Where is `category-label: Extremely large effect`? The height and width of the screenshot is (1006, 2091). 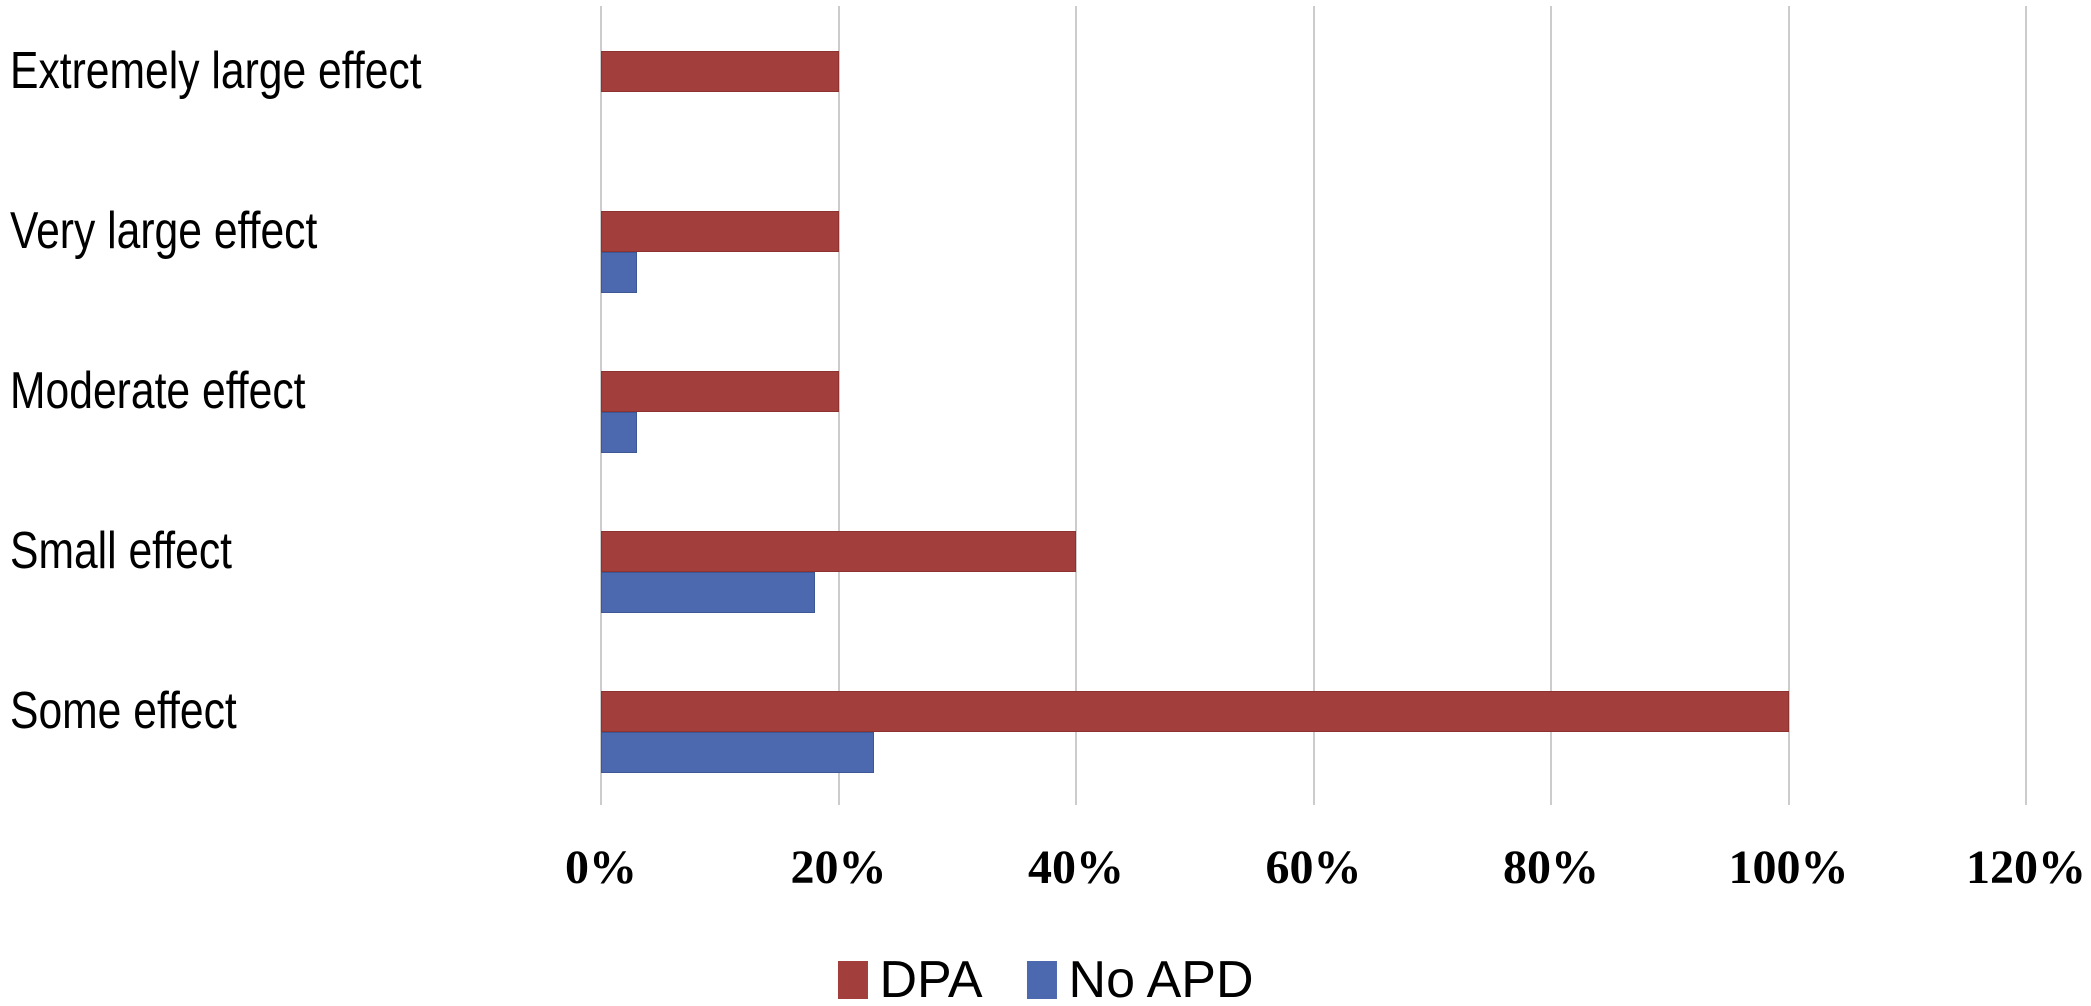
category-label: Extremely large effect is located at coordinates (216, 71).